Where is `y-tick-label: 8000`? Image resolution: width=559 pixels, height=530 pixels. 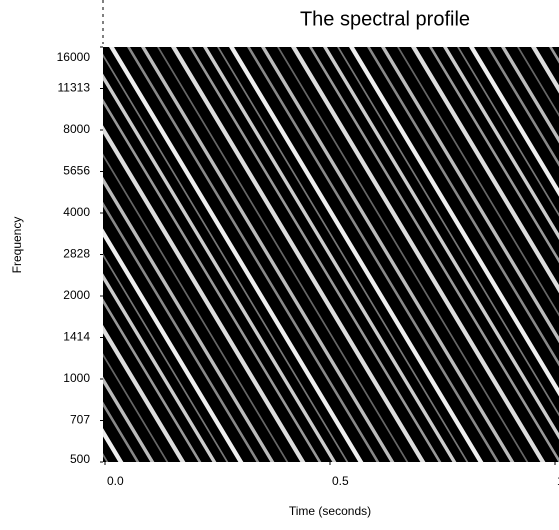
y-tick-label: 8000 is located at coordinates (76, 129).